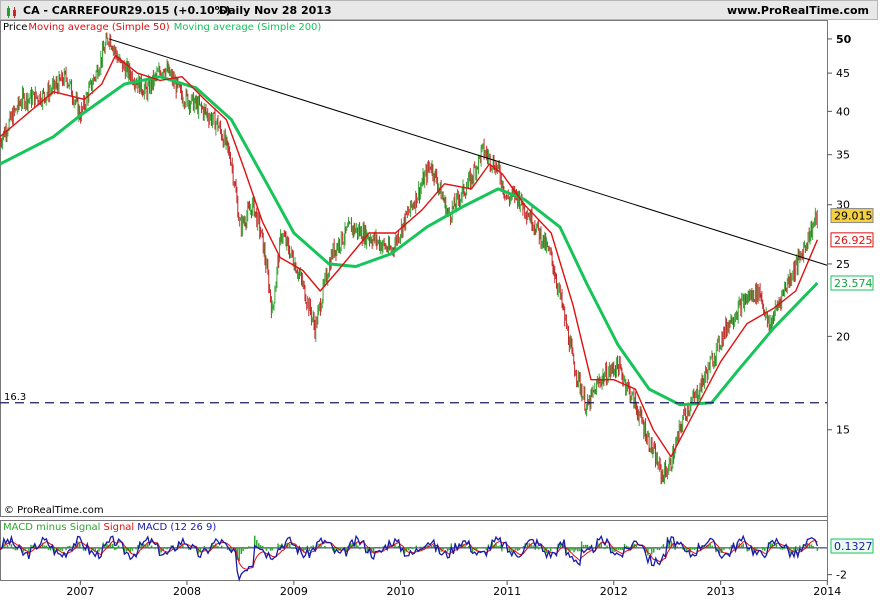  I want to click on value-labels: 29.015 26.925 23.574, so click(852, 249).